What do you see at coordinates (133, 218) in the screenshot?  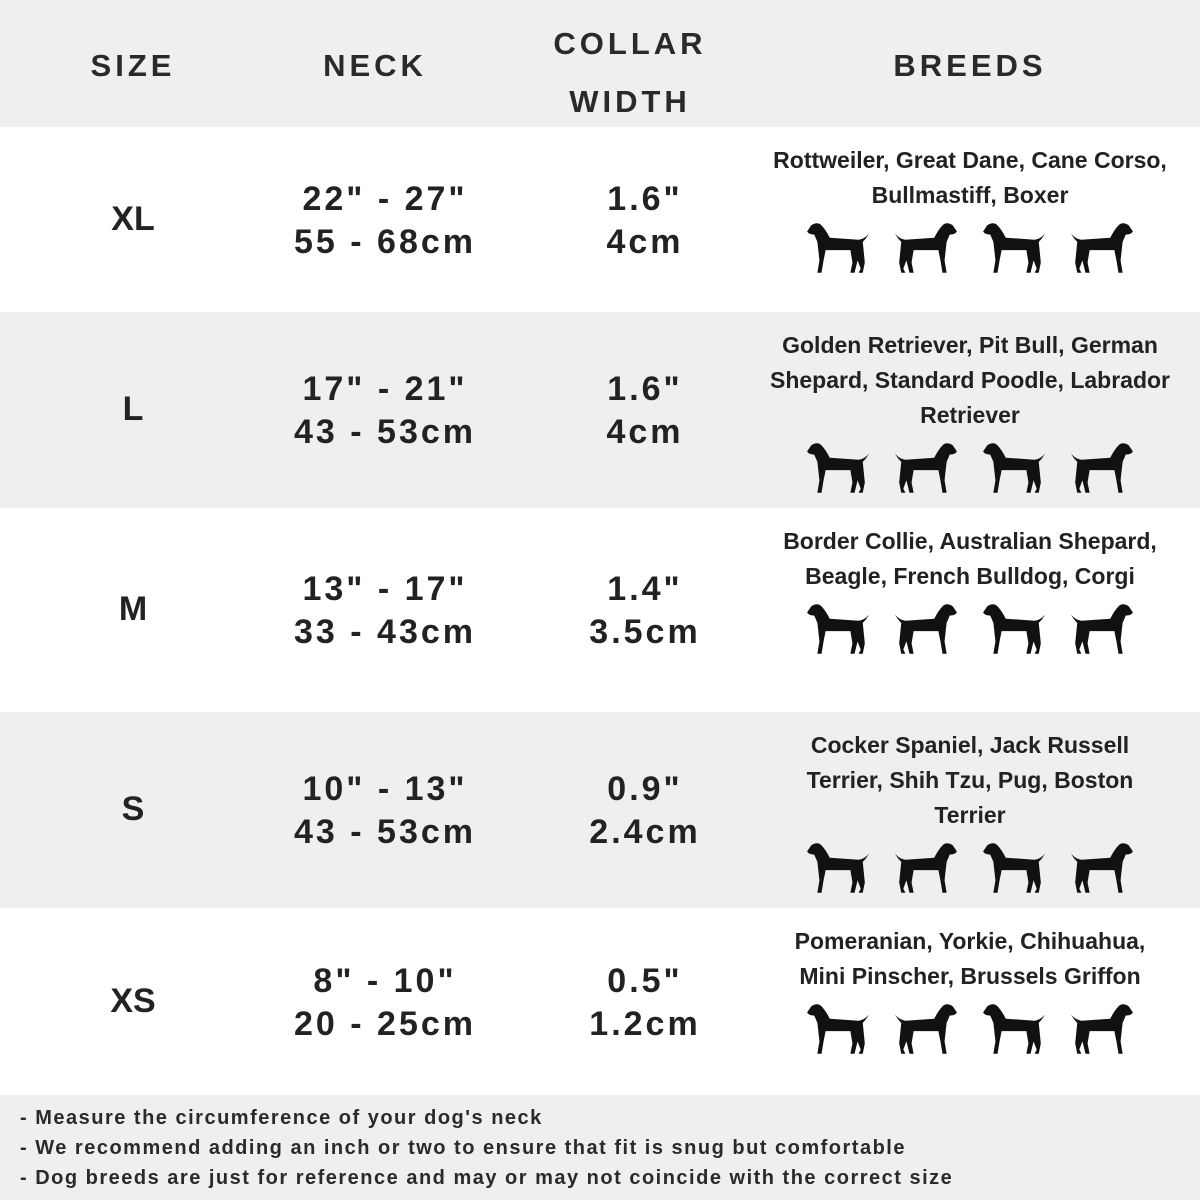 I see `size-label: XL` at bounding box center [133, 218].